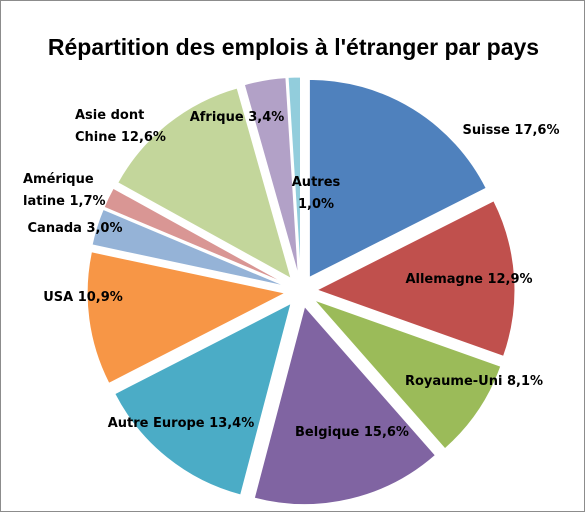  Describe the element at coordinates (468, 279) in the screenshot. I see `slice-data-label: Allemagne 12,9%` at that location.